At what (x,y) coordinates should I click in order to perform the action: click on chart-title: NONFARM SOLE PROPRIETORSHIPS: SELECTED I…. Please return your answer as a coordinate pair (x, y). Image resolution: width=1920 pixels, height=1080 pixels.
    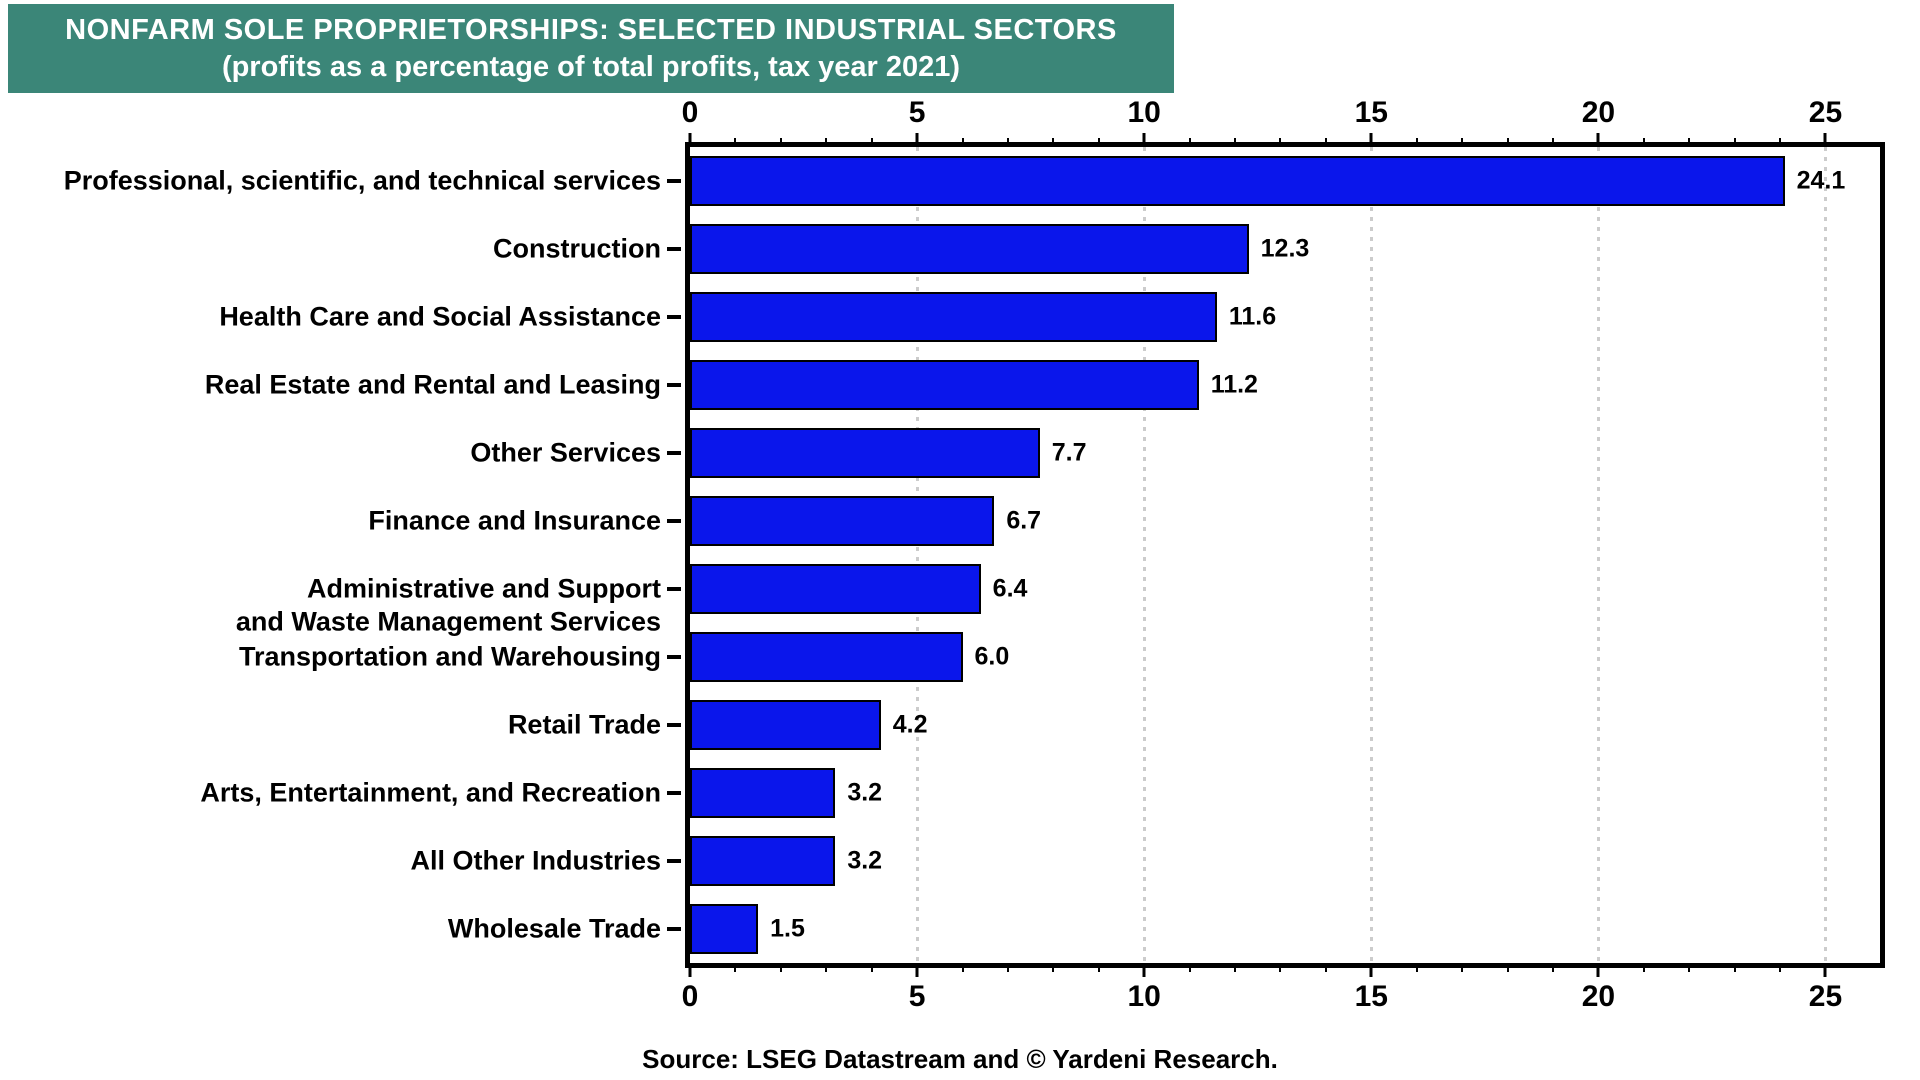
    Looking at the image, I should click on (591, 29).